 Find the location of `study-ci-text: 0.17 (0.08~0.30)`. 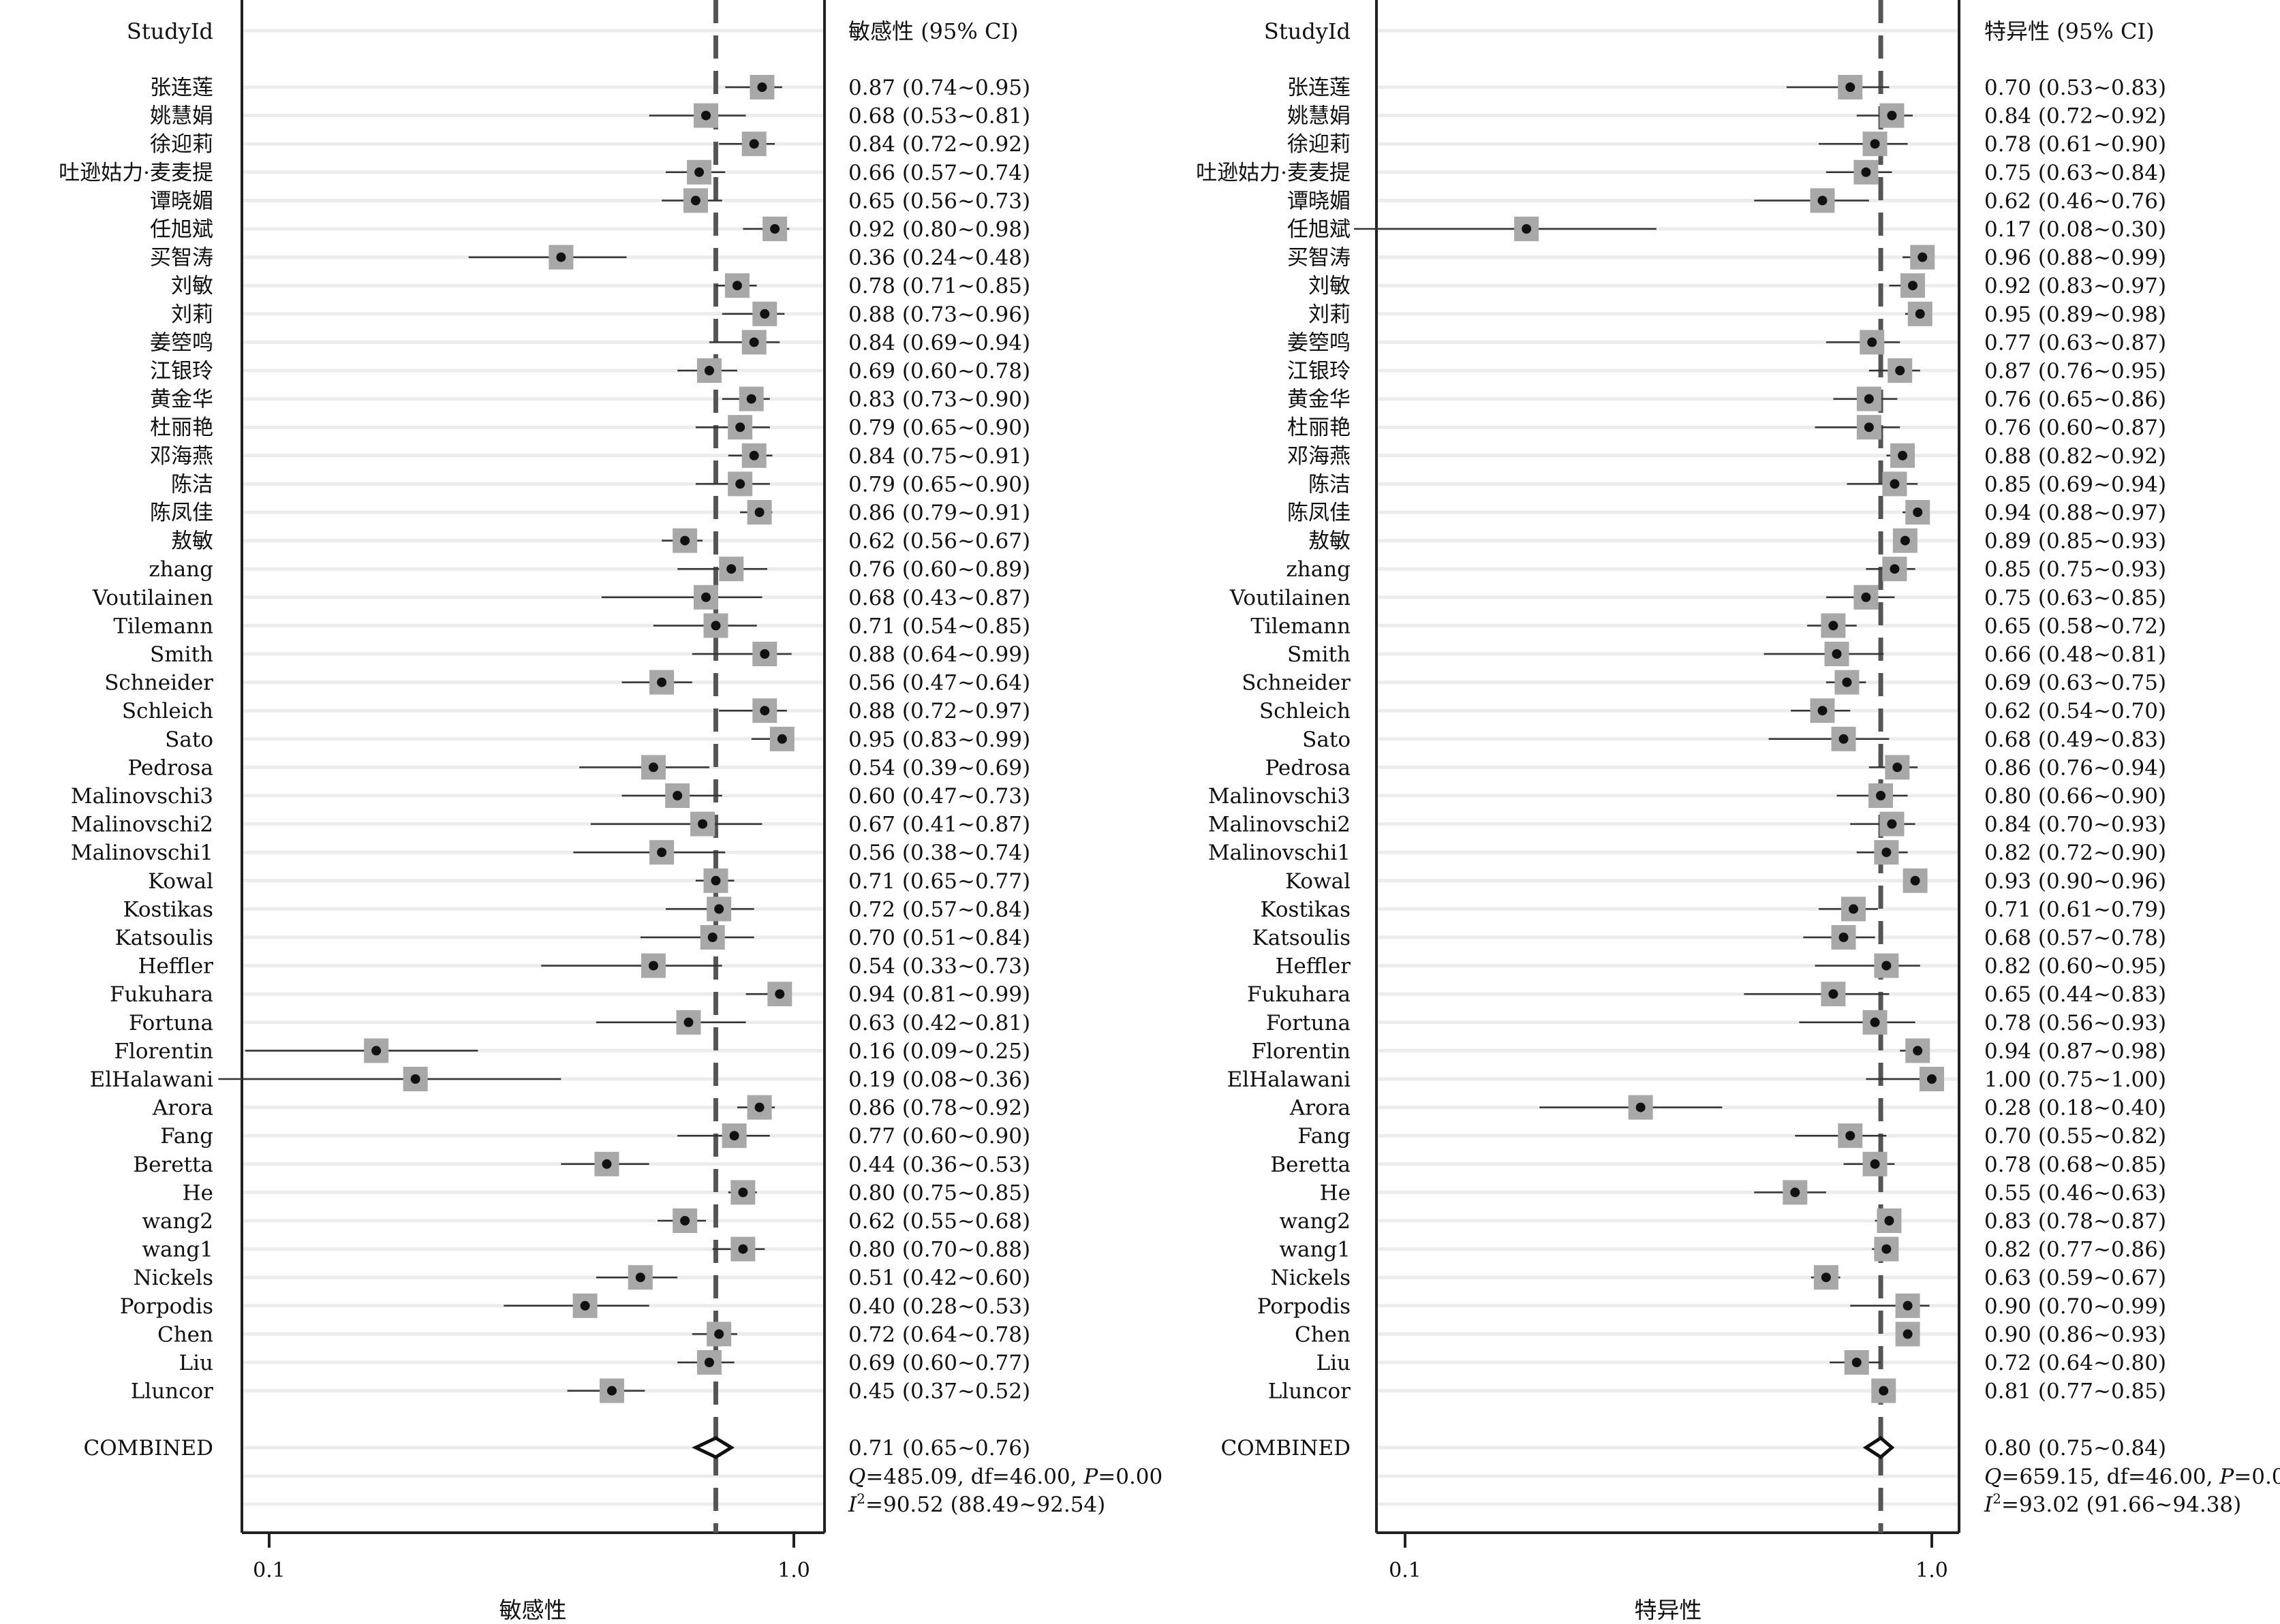

study-ci-text: 0.17 (0.08~0.30) is located at coordinates (2075, 229).